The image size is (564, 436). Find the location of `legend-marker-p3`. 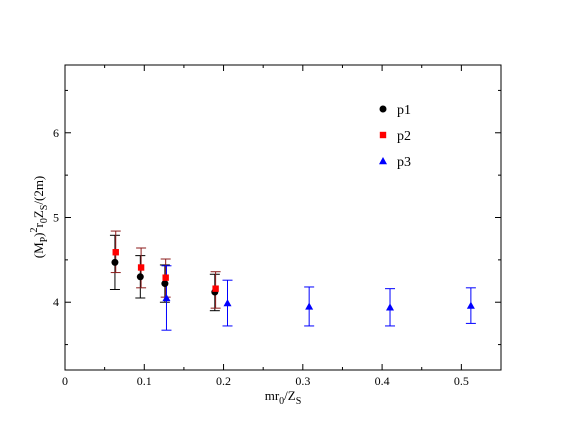

legend-marker-p3 is located at coordinates (383, 161).